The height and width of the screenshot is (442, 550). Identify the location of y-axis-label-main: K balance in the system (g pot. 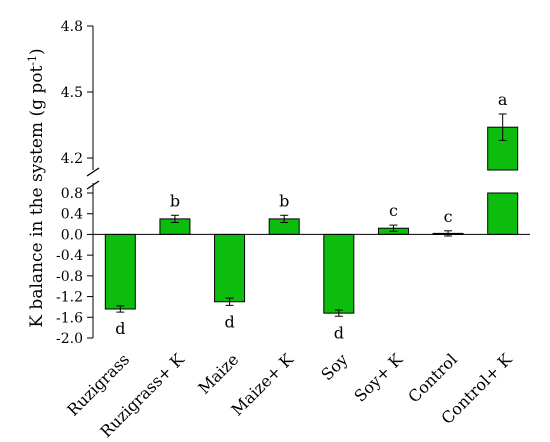
(37, 197).